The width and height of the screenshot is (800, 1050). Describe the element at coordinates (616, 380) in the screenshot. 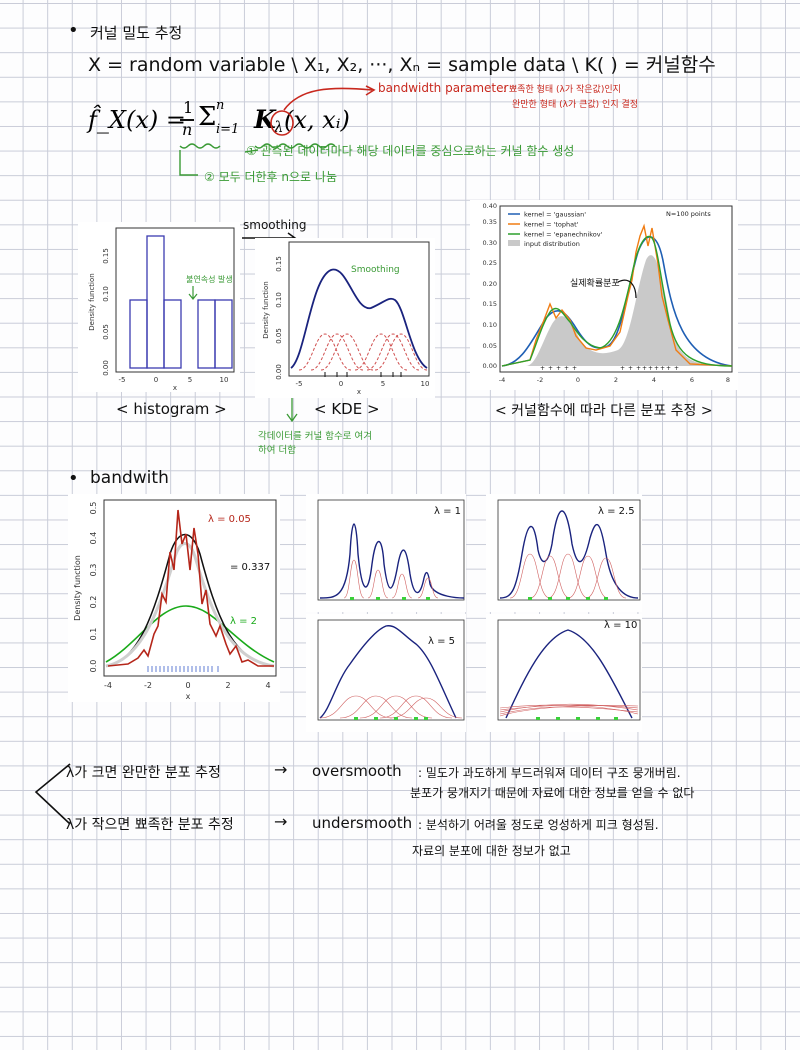

I see `kc-xtick: 2` at that location.